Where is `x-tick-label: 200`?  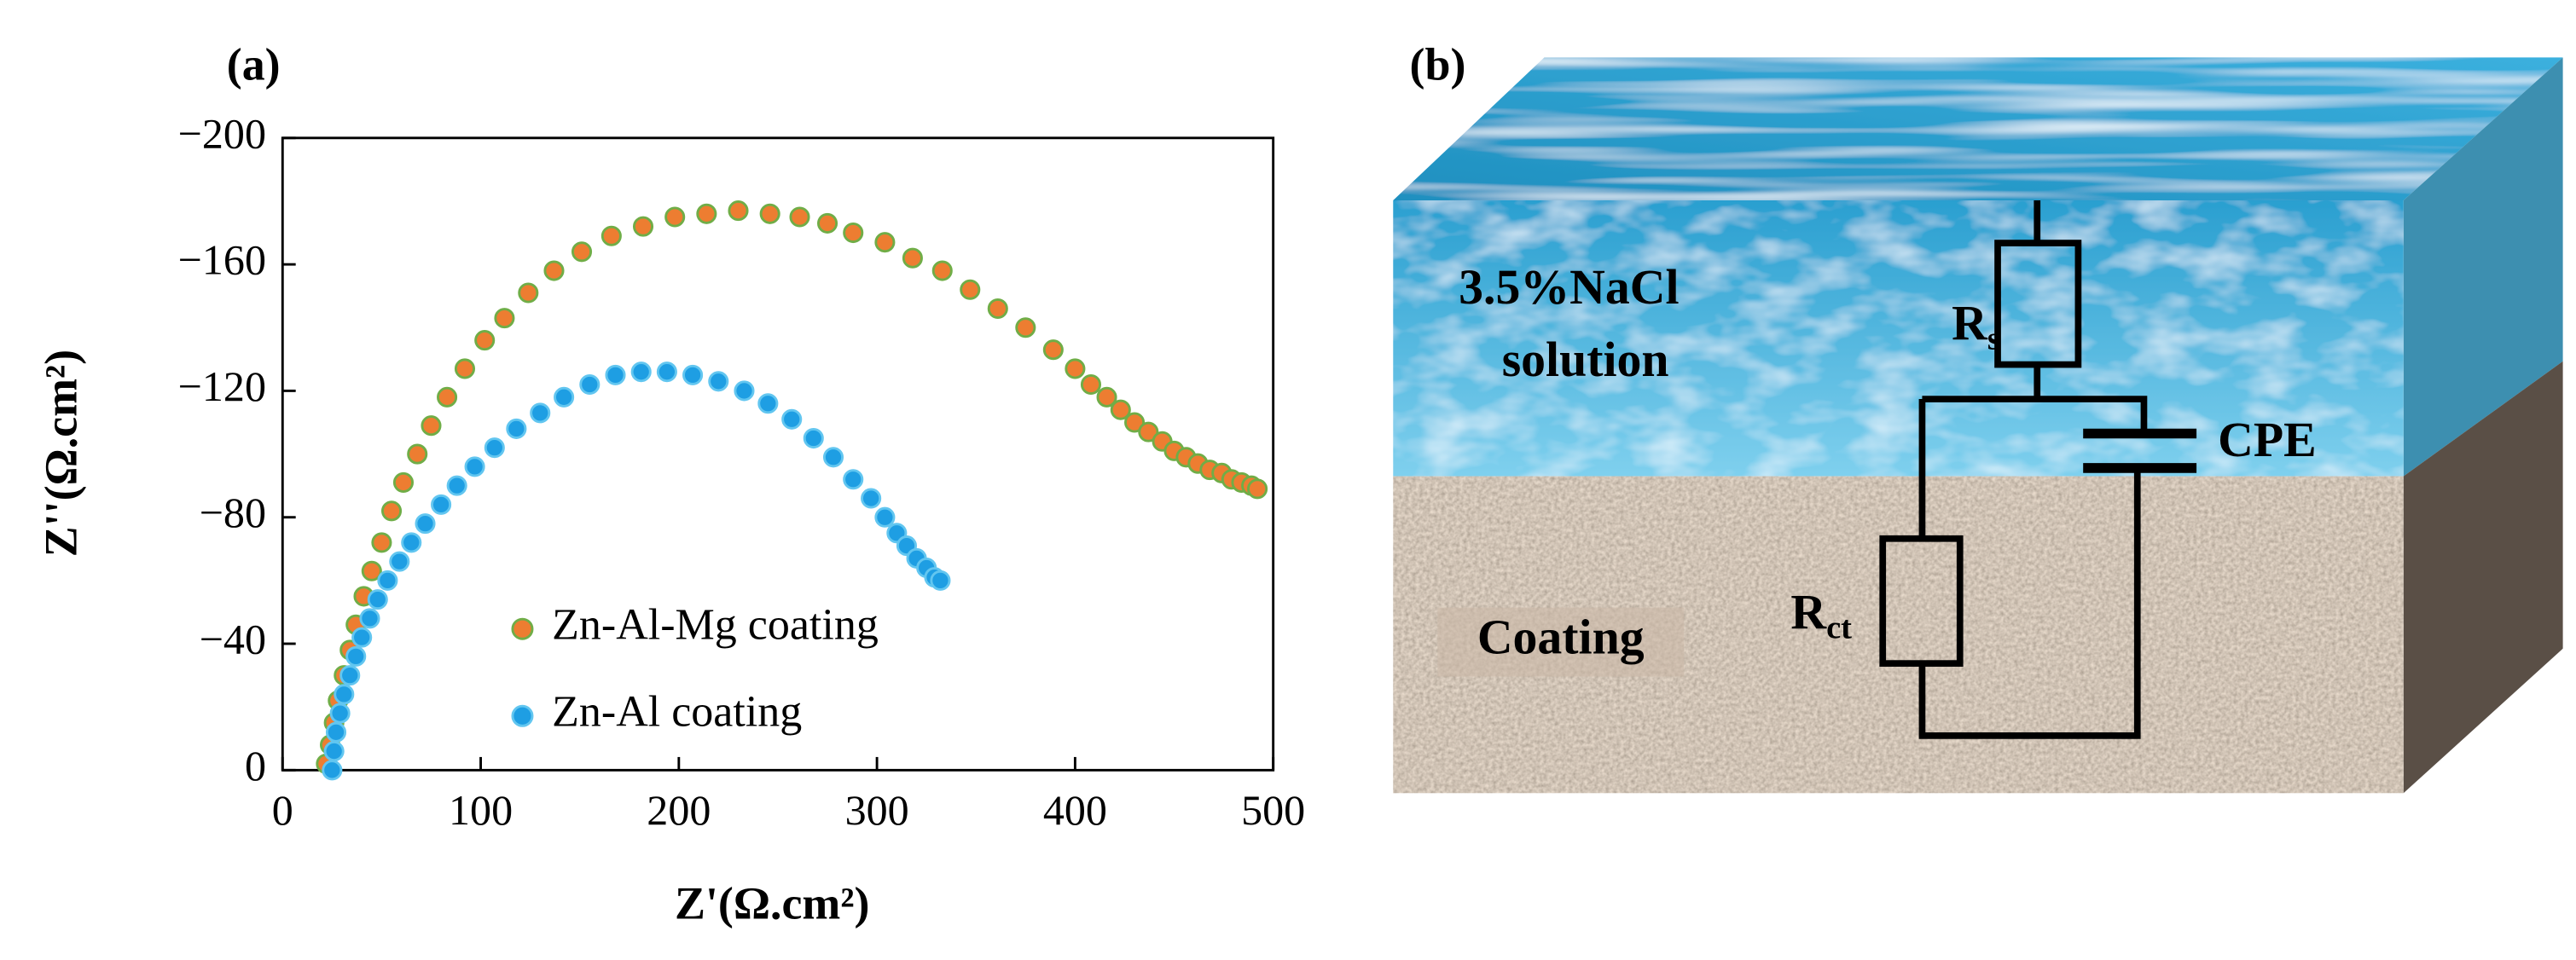 x-tick-label: 200 is located at coordinates (679, 810).